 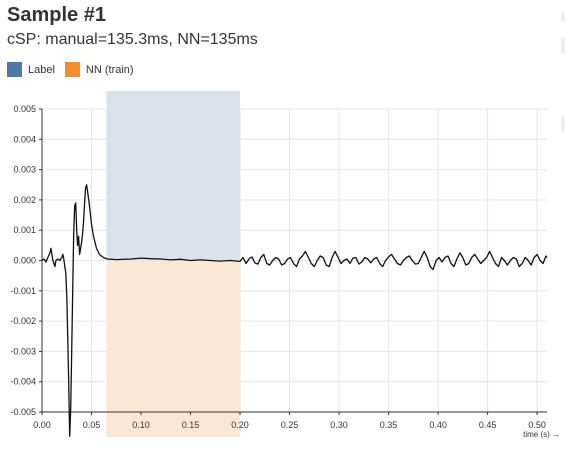 What do you see at coordinates (23, 412) in the screenshot?
I see `y-tick-label: -0.005` at bounding box center [23, 412].